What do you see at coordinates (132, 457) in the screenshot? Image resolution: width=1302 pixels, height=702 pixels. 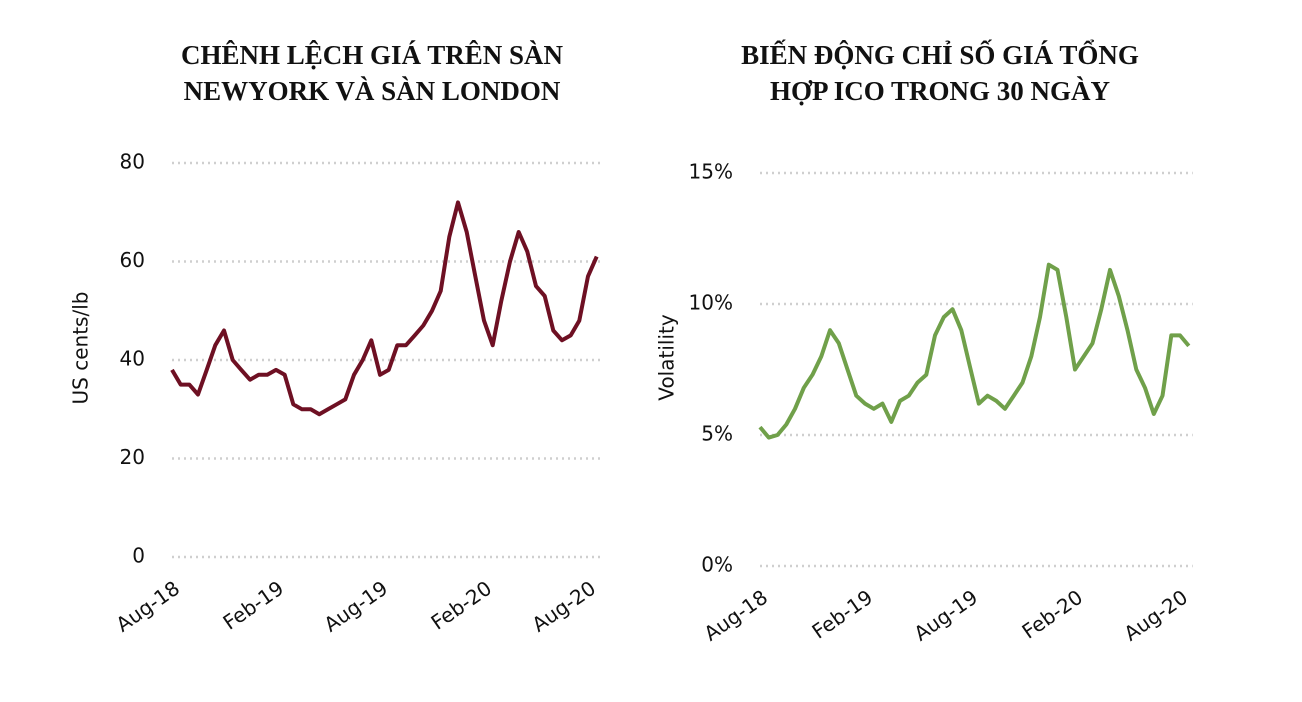 I see `y-tick-label: 20` at bounding box center [132, 457].